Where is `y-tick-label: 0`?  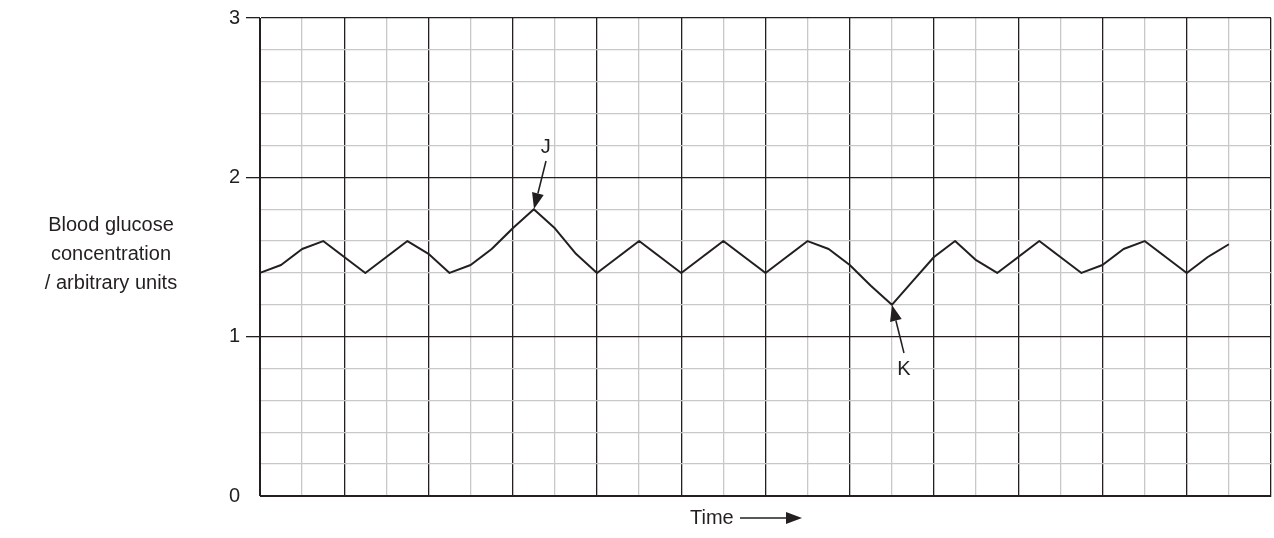 y-tick-label: 0 is located at coordinates (234, 494).